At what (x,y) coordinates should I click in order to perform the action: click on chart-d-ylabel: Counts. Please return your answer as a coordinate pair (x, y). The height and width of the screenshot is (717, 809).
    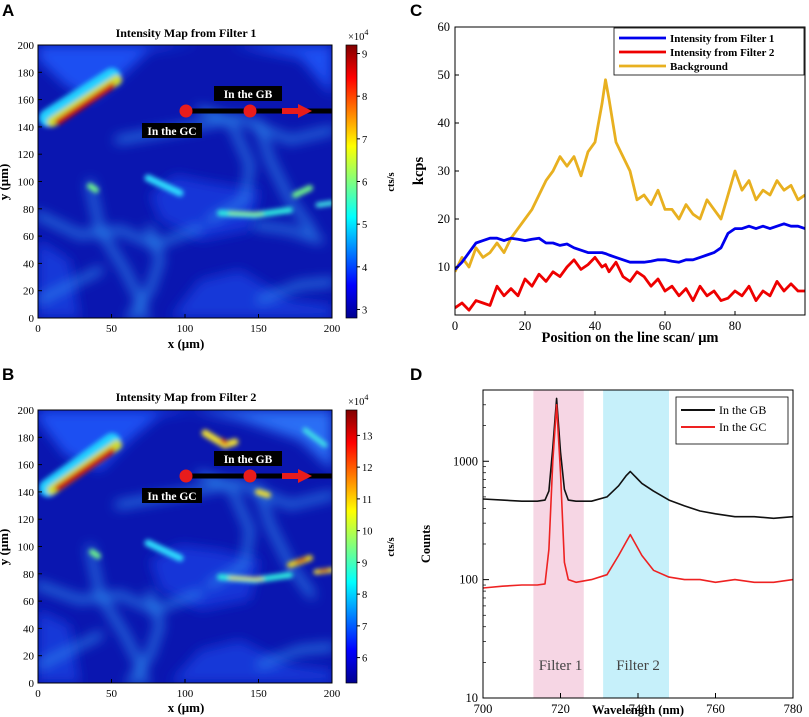
    Looking at the image, I should click on (426, 544).